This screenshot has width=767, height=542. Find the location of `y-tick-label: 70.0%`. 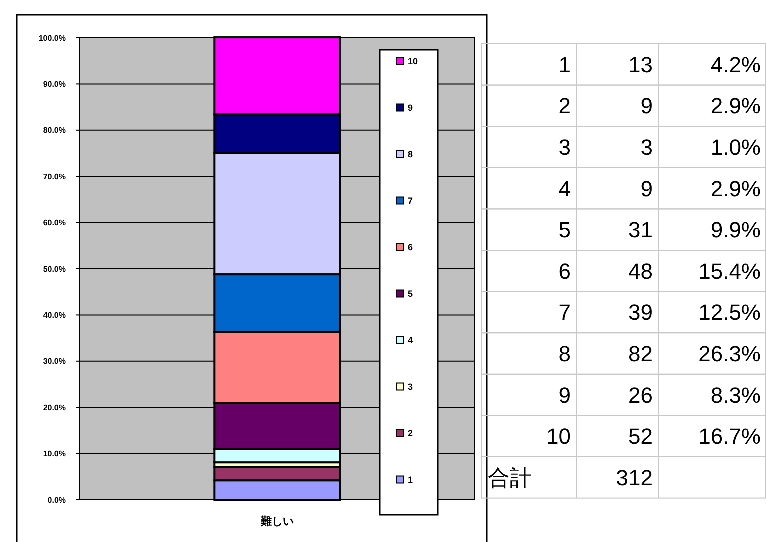

y-tick-label: 70.0% is located at coordinates (54, 177).